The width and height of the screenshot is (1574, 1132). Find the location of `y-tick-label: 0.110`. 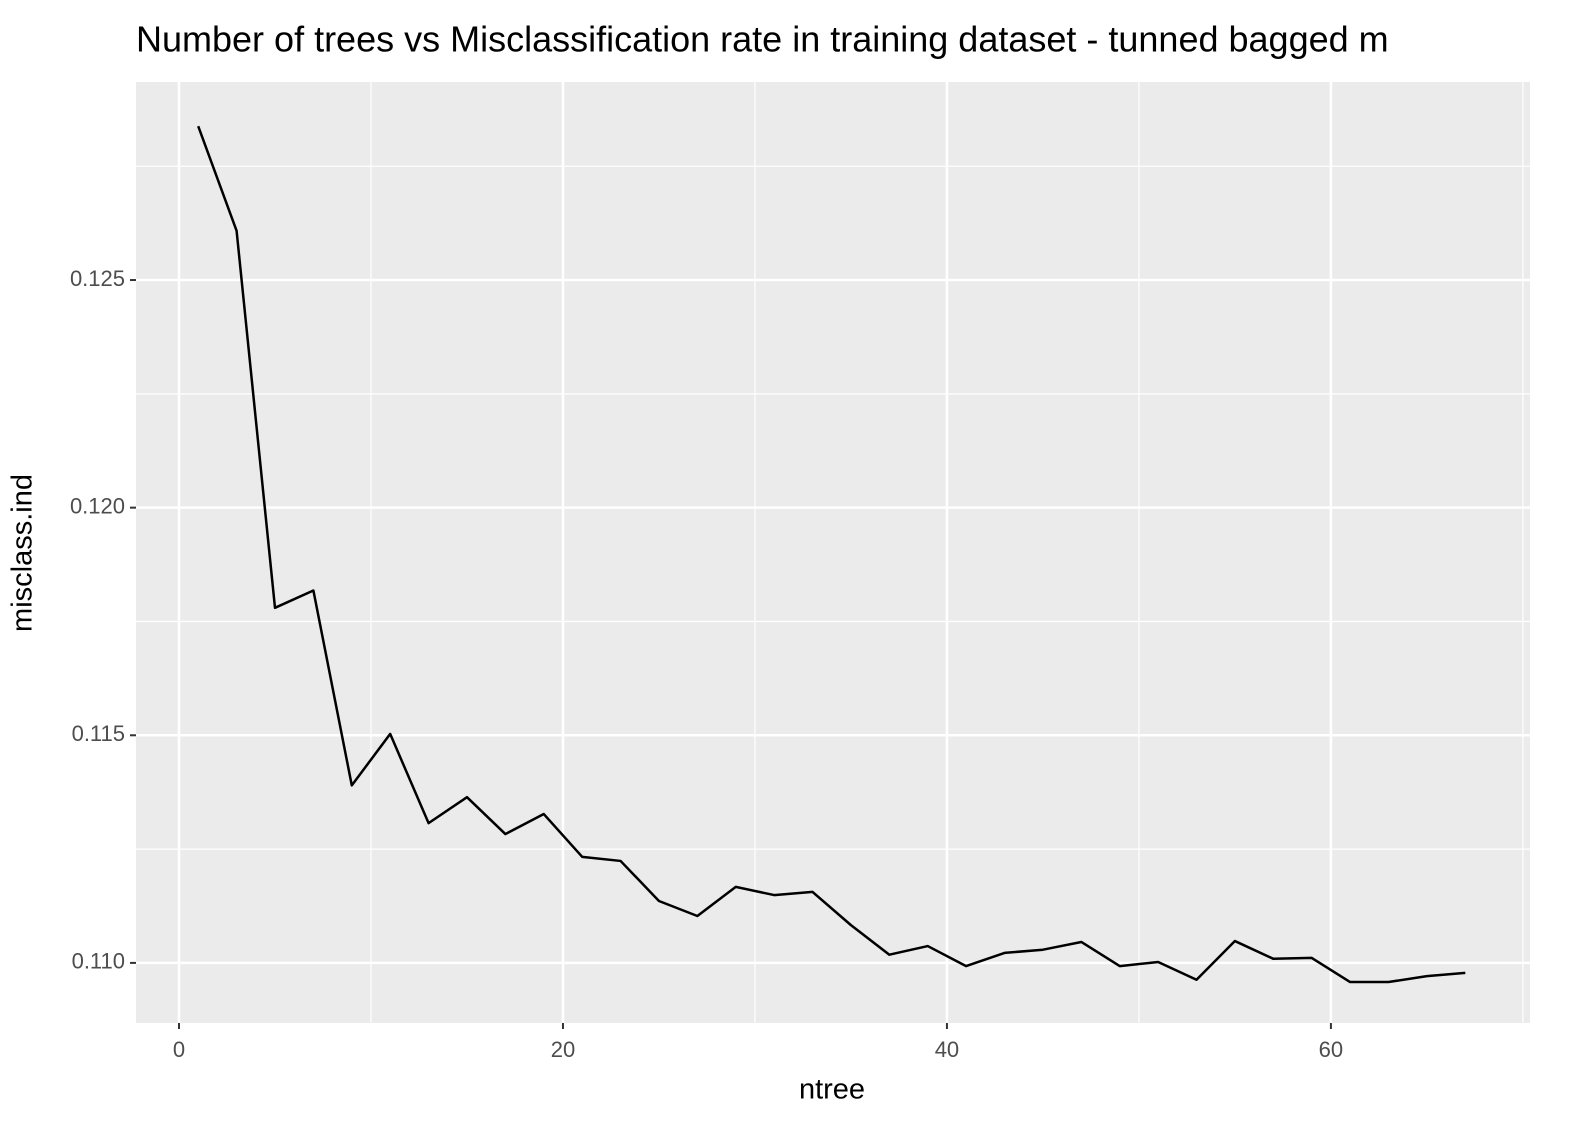

y-tick-label: 0.110 is located at coordinates (98, 961).